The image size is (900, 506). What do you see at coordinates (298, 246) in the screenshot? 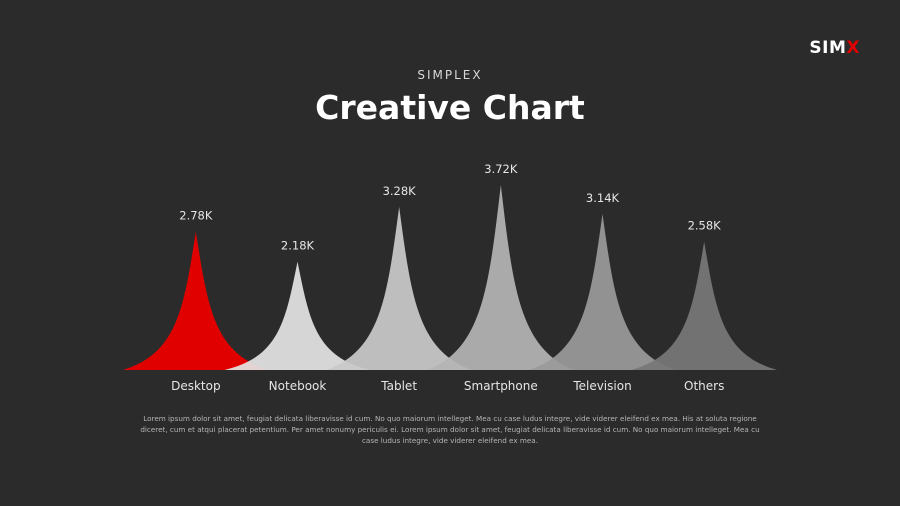
I see `value-label-notebook: 2.18K` at bounding box center [298, 246].